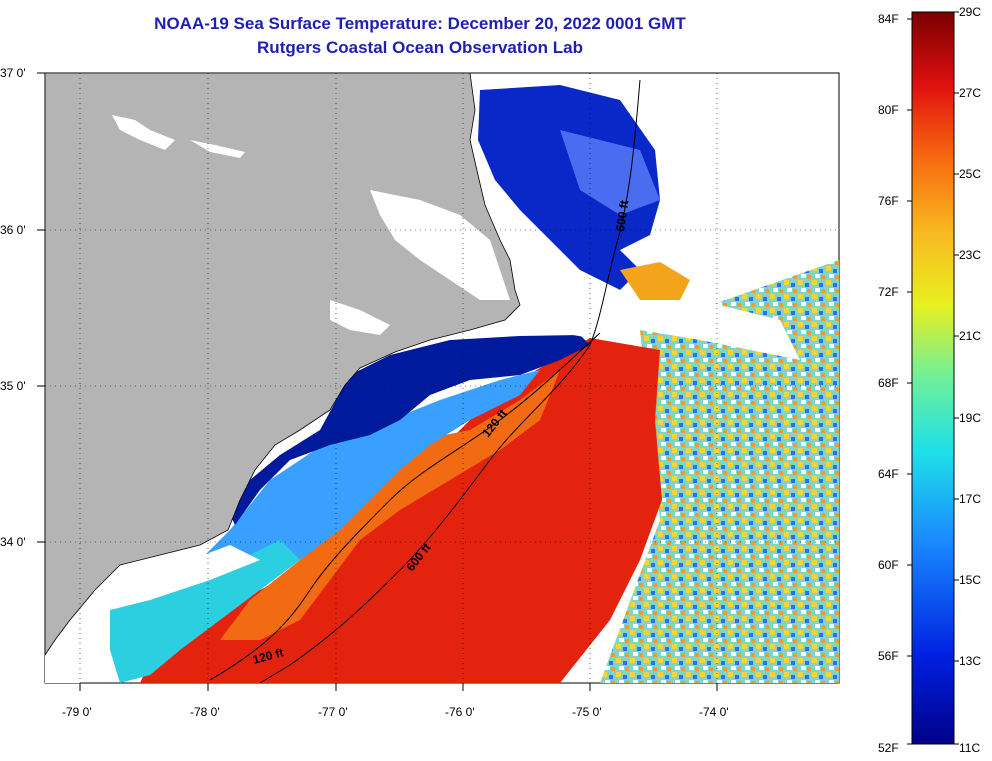  Describe the element at coordinates (970, 93) in the screenshot. I see `colorbar-c-27: 27C` at that location.